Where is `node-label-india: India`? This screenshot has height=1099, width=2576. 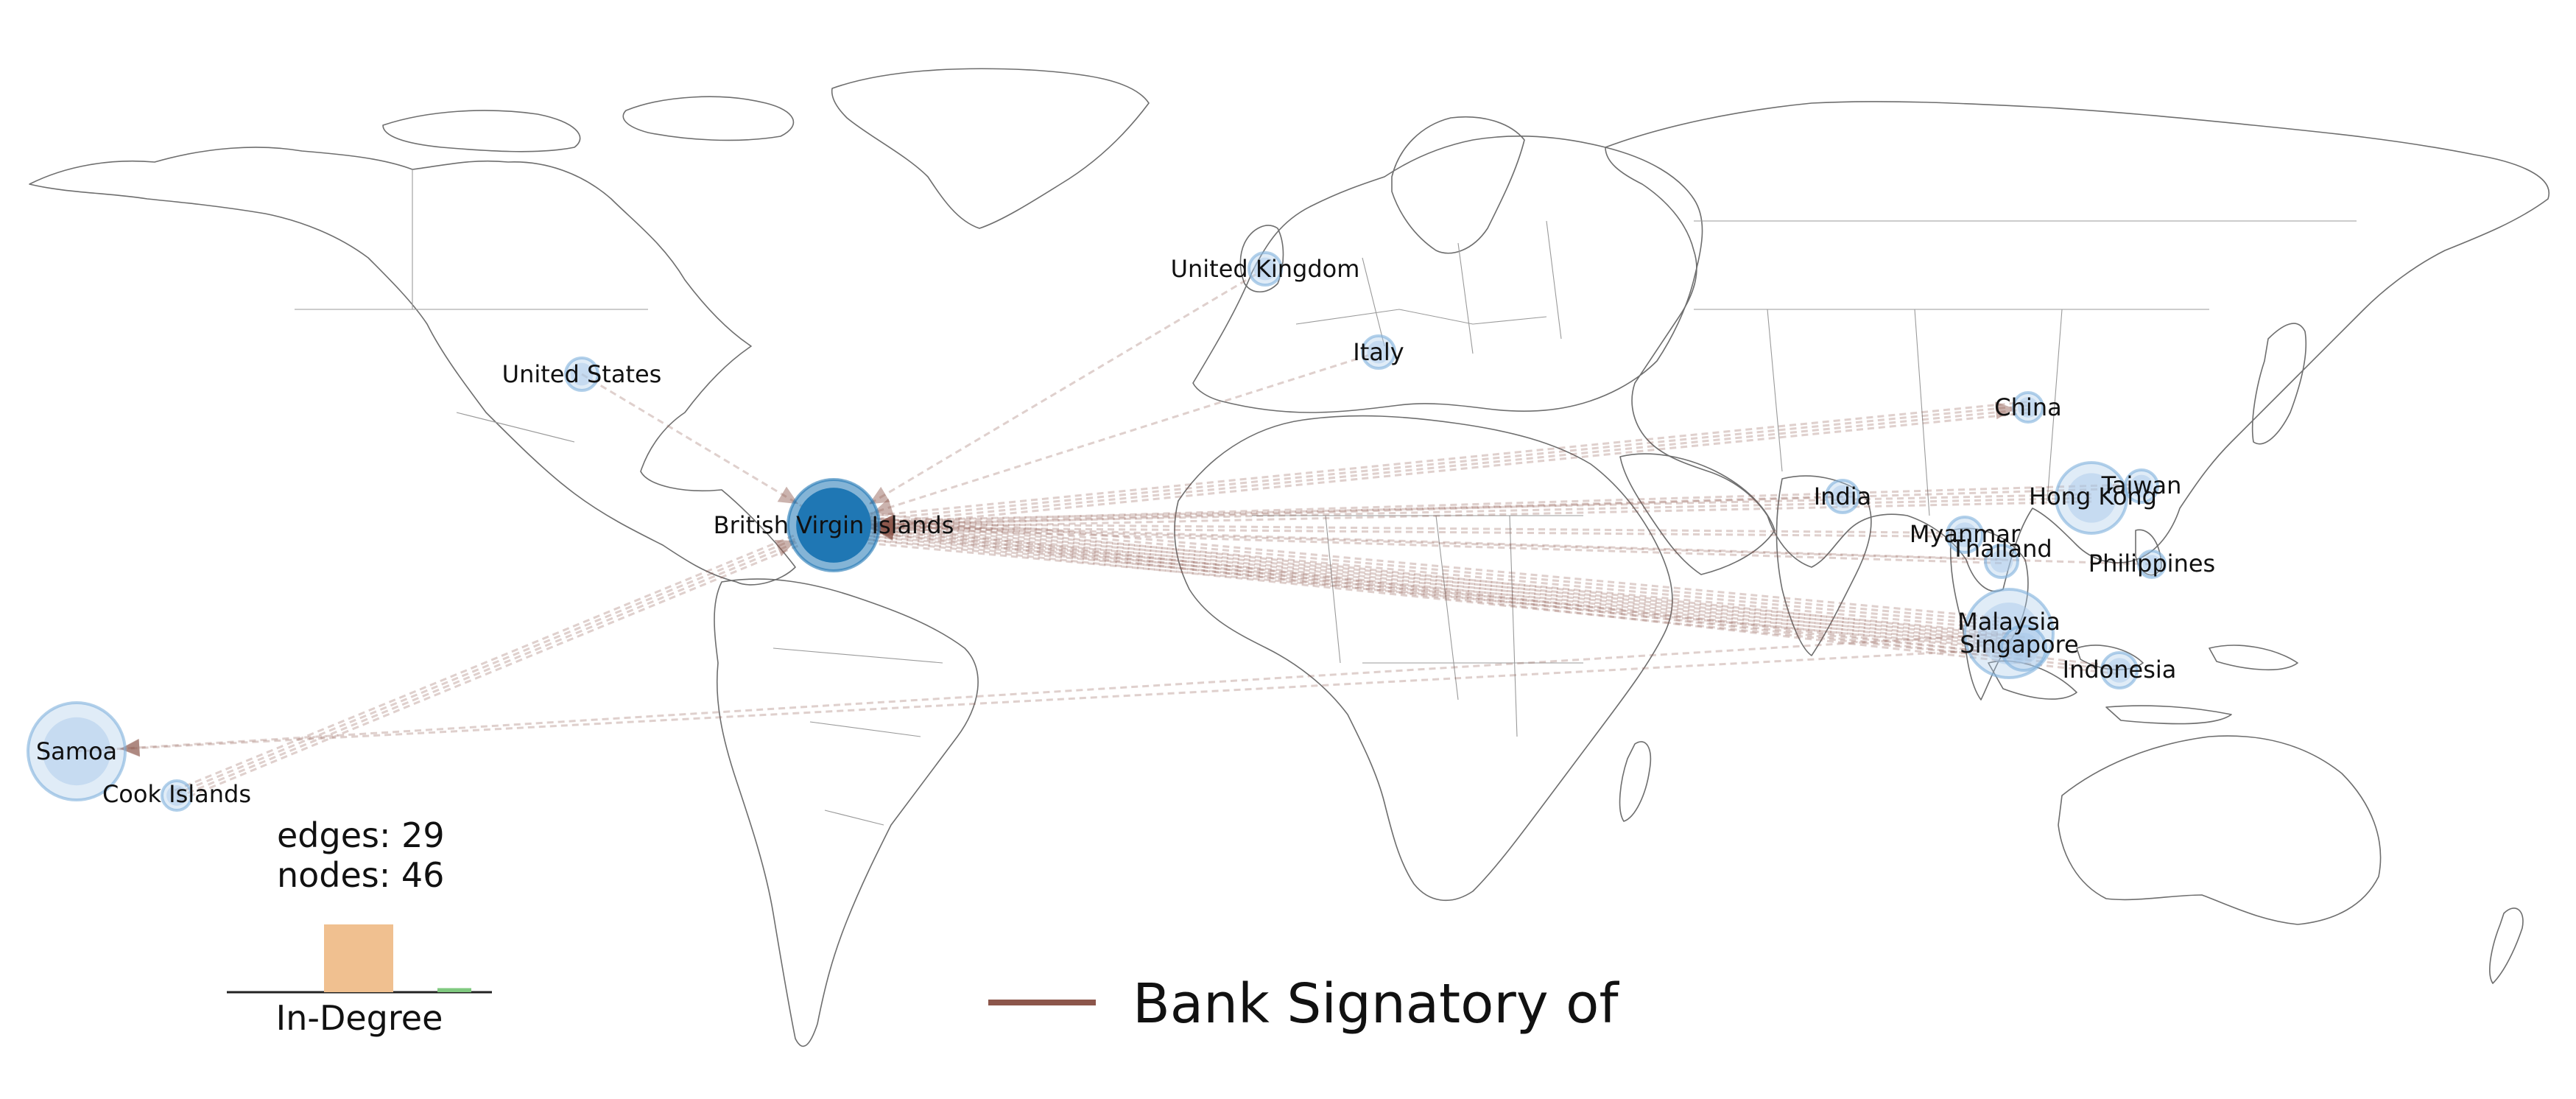
node-label-india: India is located at coordinates (1843, 496).